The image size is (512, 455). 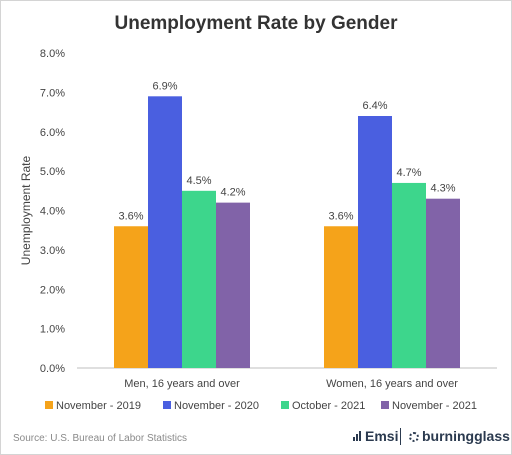 I want to click on bar-data-label: 6.9%, so click(x=164, y=86).